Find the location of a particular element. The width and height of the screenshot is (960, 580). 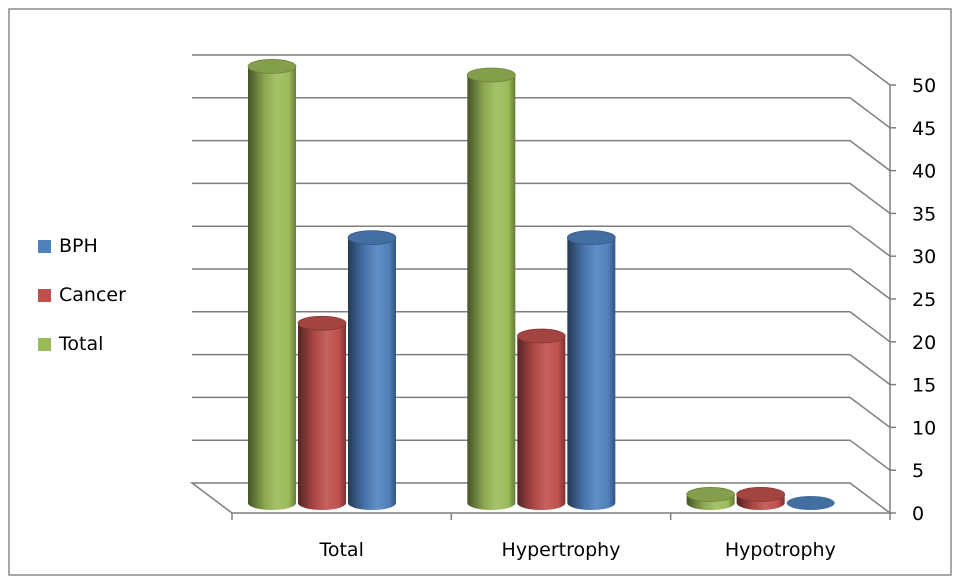

legend-item-cancer: Cancer is located at coordinates (82, 295).